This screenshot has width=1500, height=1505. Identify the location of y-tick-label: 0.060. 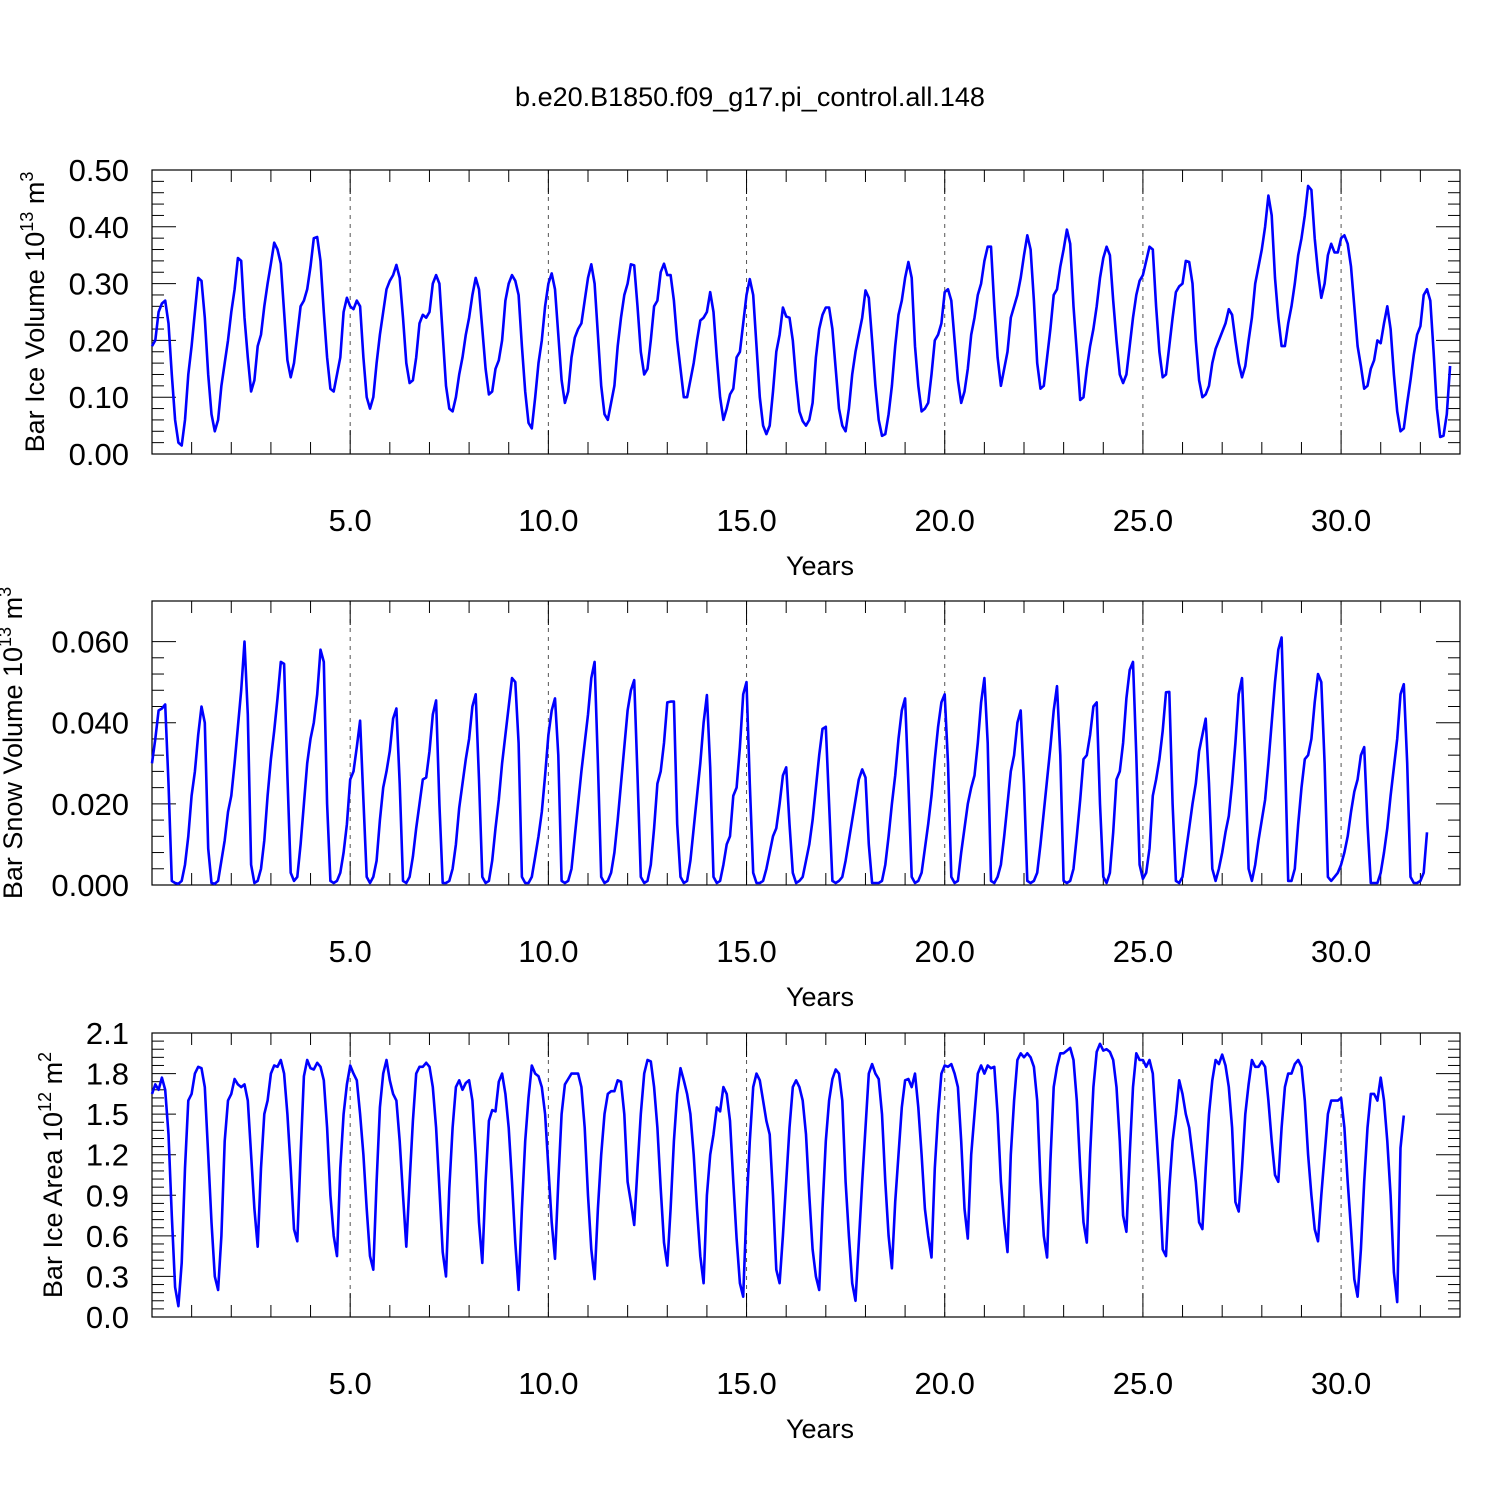
(90, 642).